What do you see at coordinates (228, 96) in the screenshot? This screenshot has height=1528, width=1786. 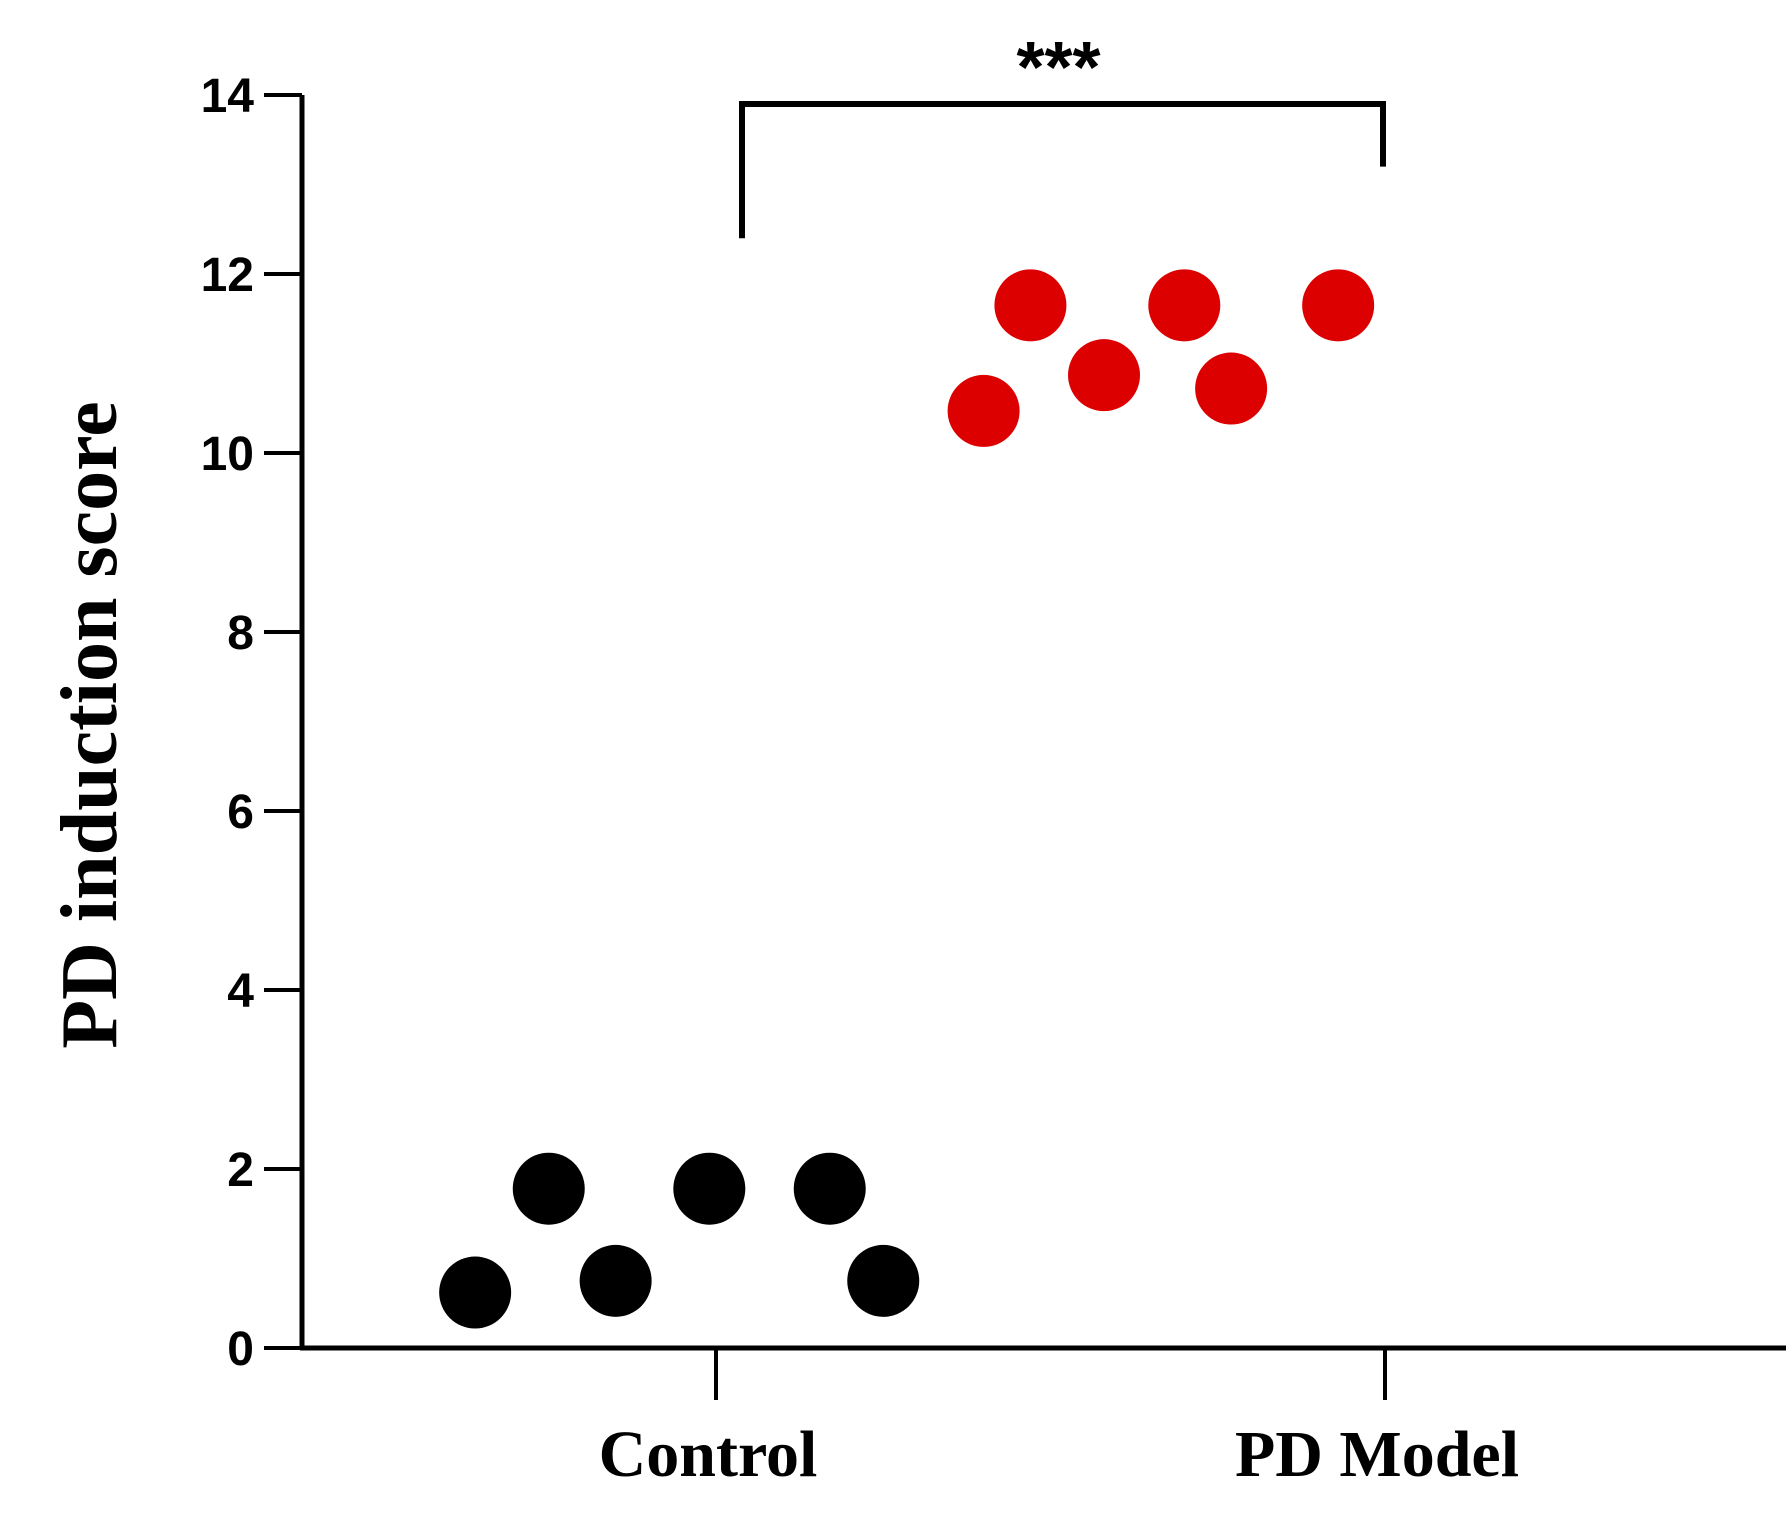 I see `y-tick-label: 14` at bounding box center [228, 96].